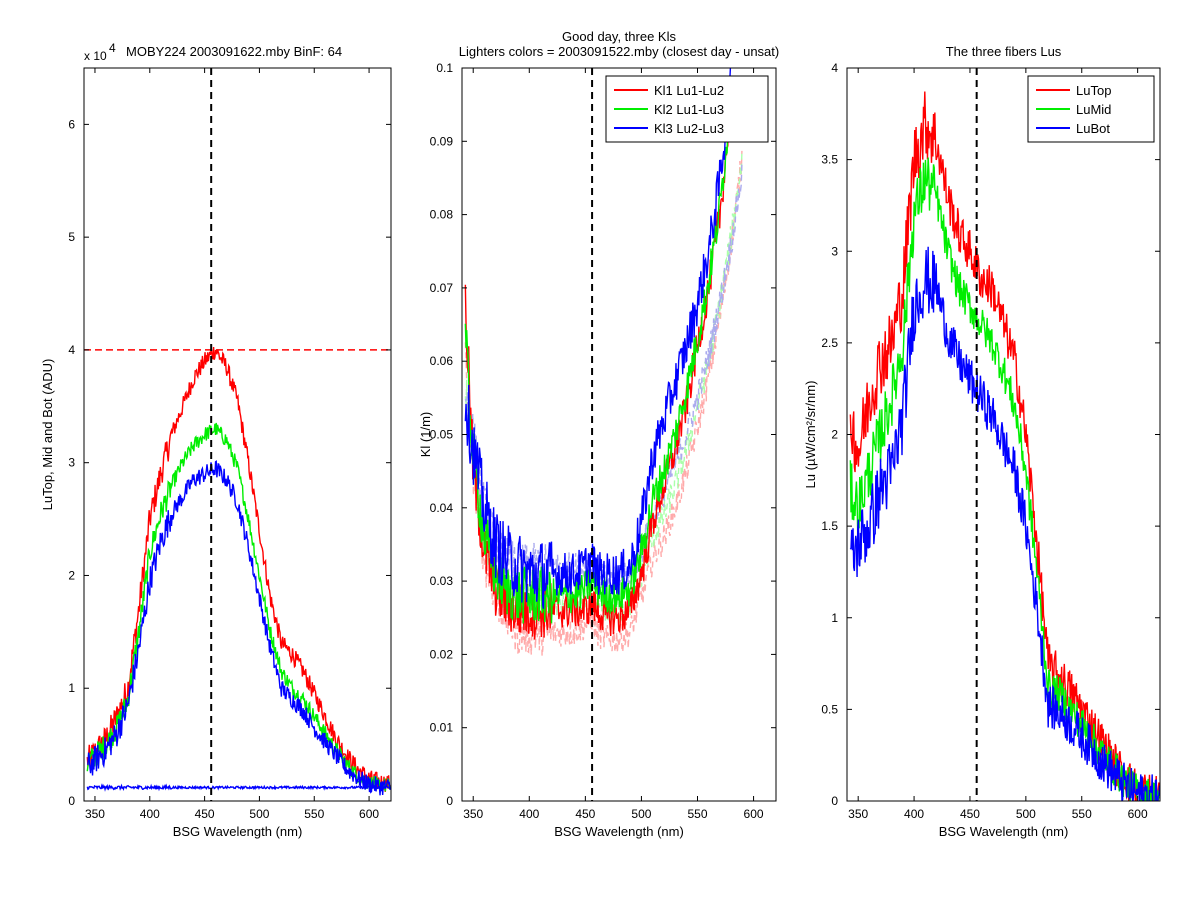 The width and height of the screenshot is (1200, 900). What do you see at coordinates (829, 160) in the screenshot?
I see `y-tick-label: 3.5` at bounding box center [829, 160].